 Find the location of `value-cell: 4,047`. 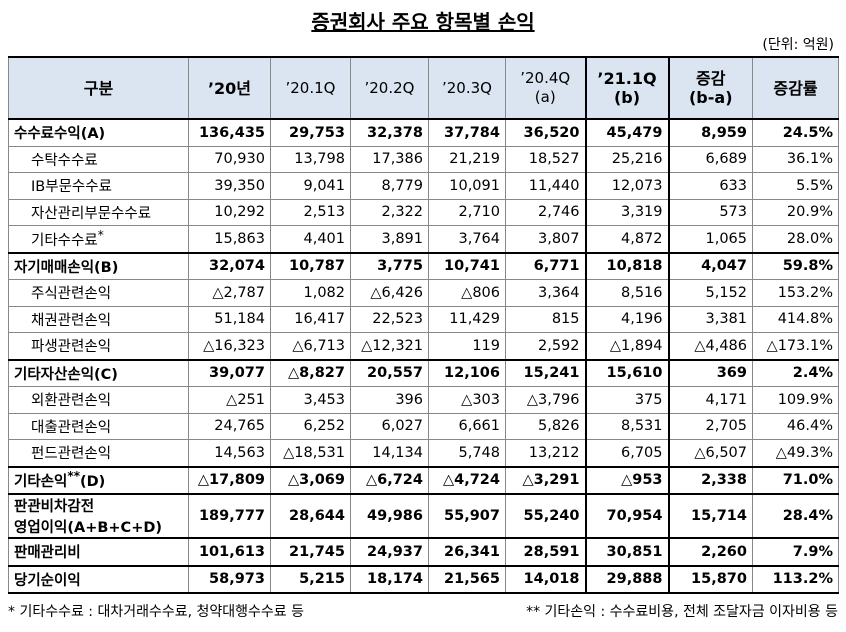

value-cell: 4,047 is located at coordinates (710, 265).